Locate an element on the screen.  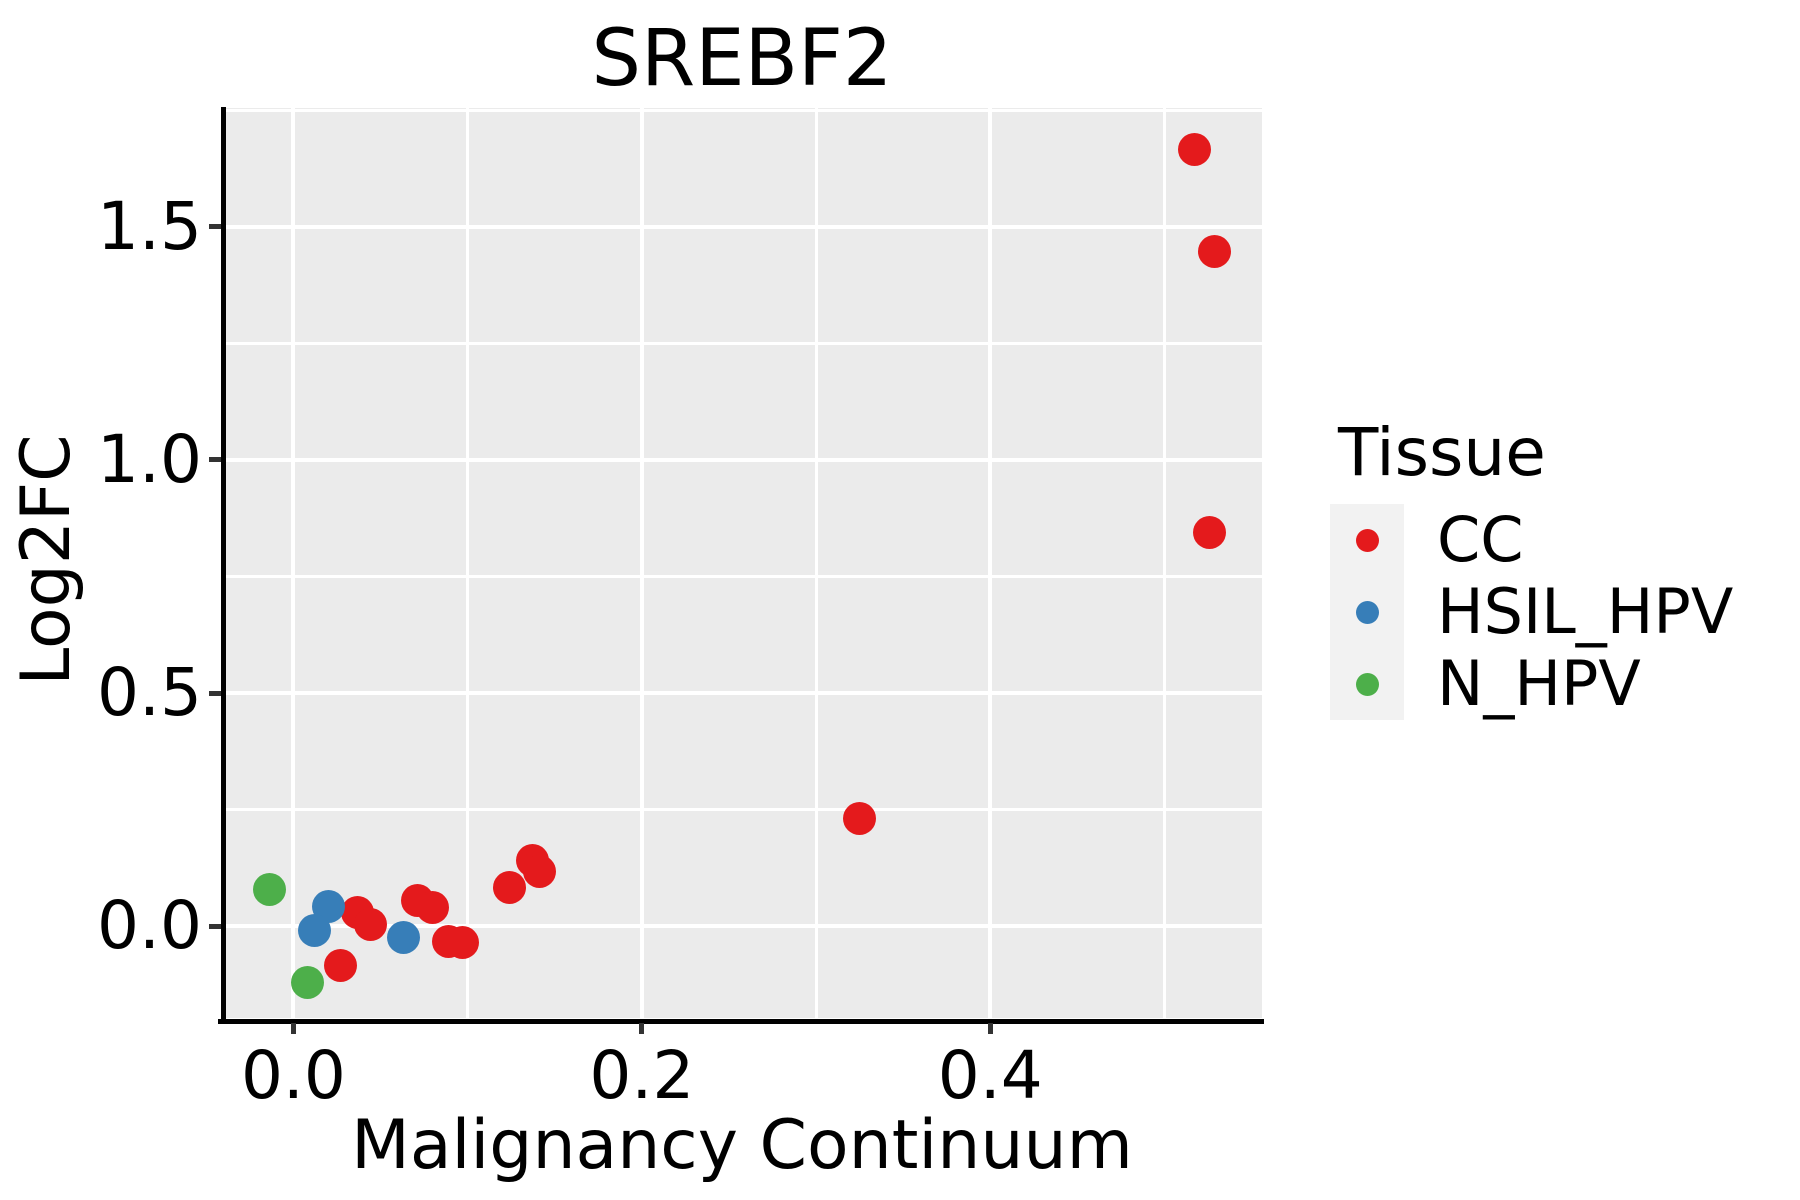
x-tick-label: 0.4 is located at coordinates (990, 1075).